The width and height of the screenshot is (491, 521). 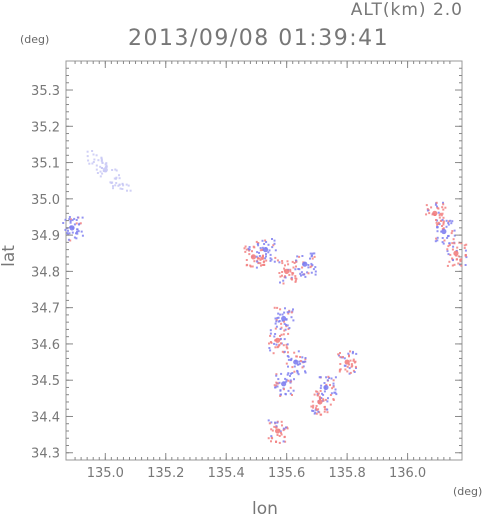 I want to click on x-tick-label: 135.6, so click(x=286, y=473).